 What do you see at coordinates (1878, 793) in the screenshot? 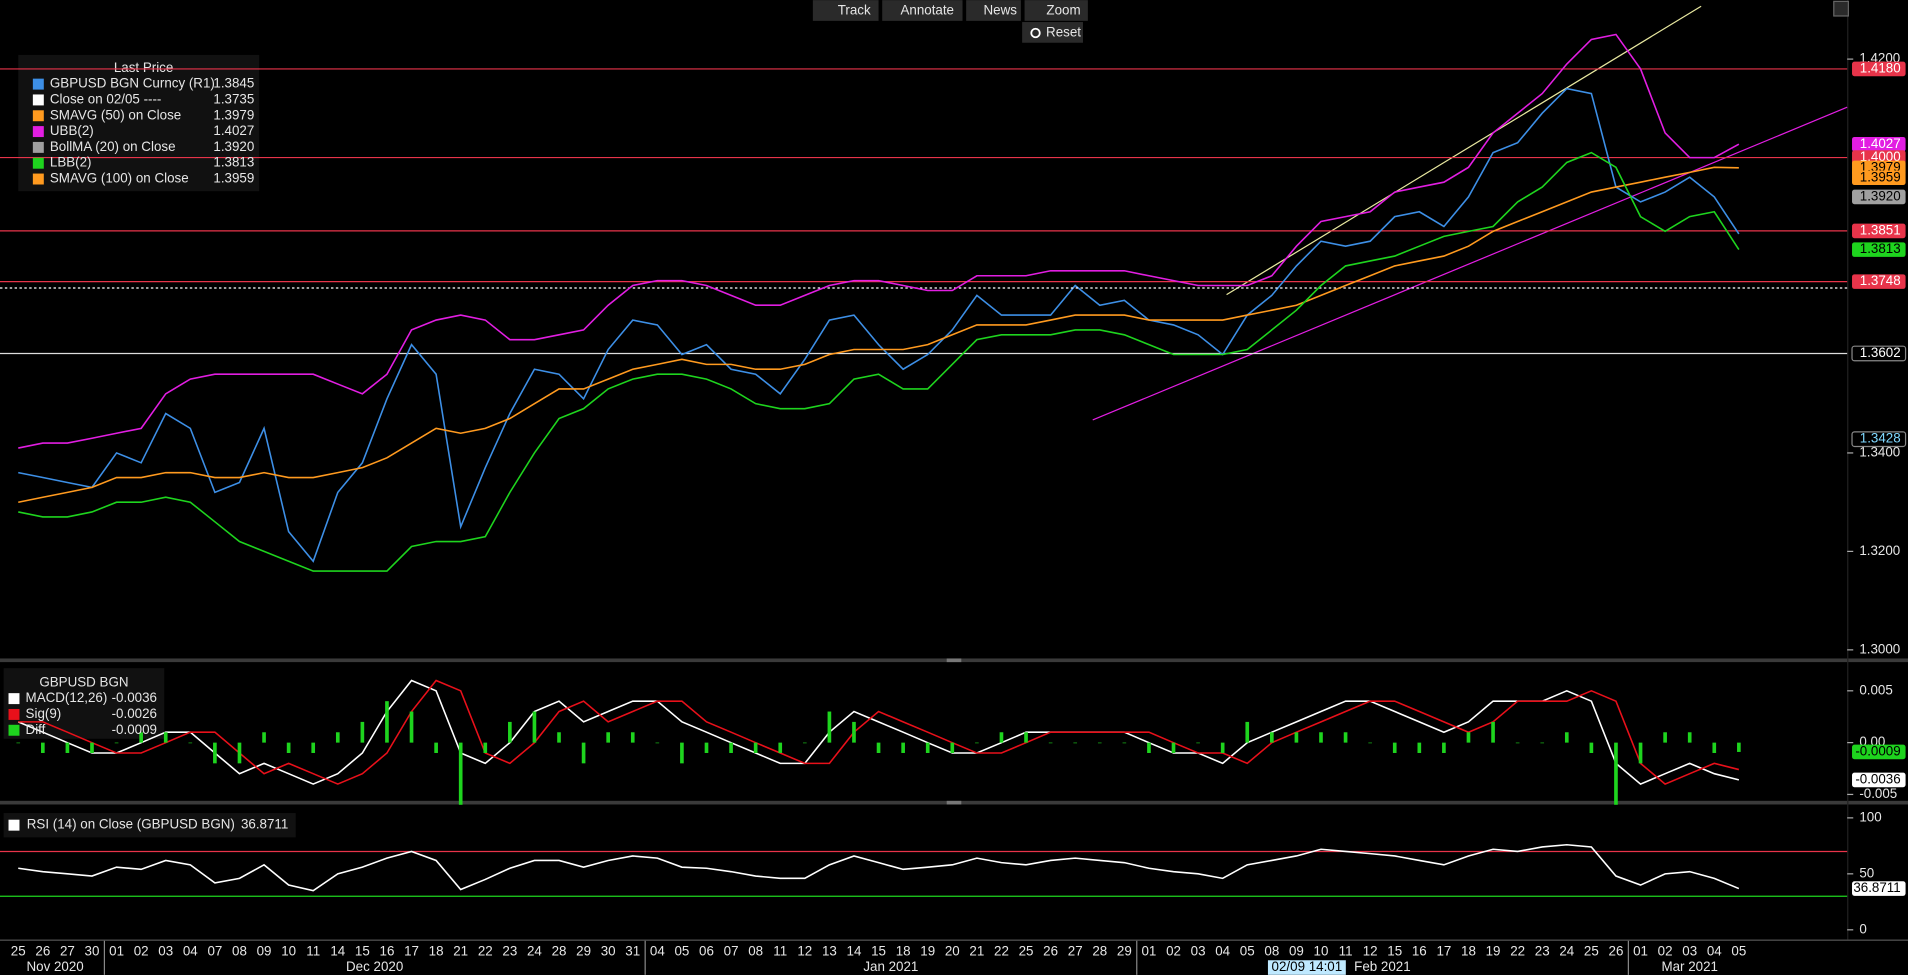
I see `y-tick-label: -0.005` at bounding box center [1878, 793].